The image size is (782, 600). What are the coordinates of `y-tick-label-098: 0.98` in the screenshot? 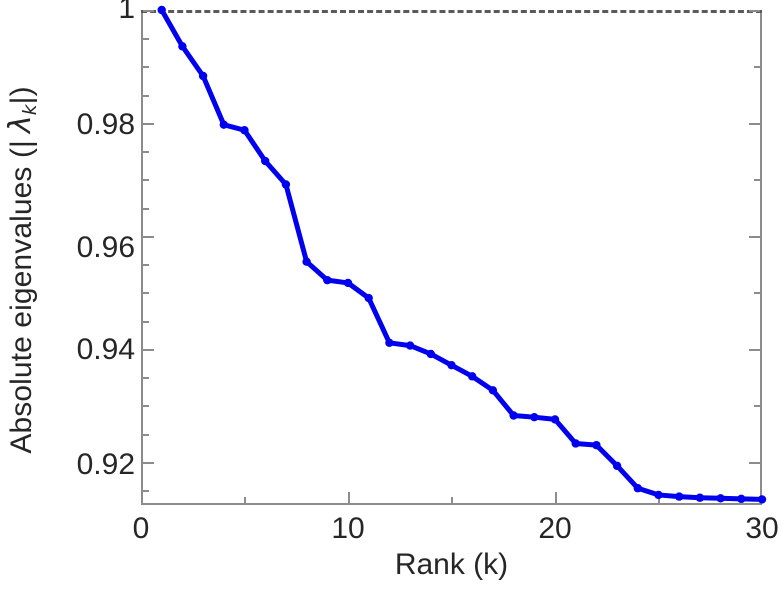 It's located at (105, 124).